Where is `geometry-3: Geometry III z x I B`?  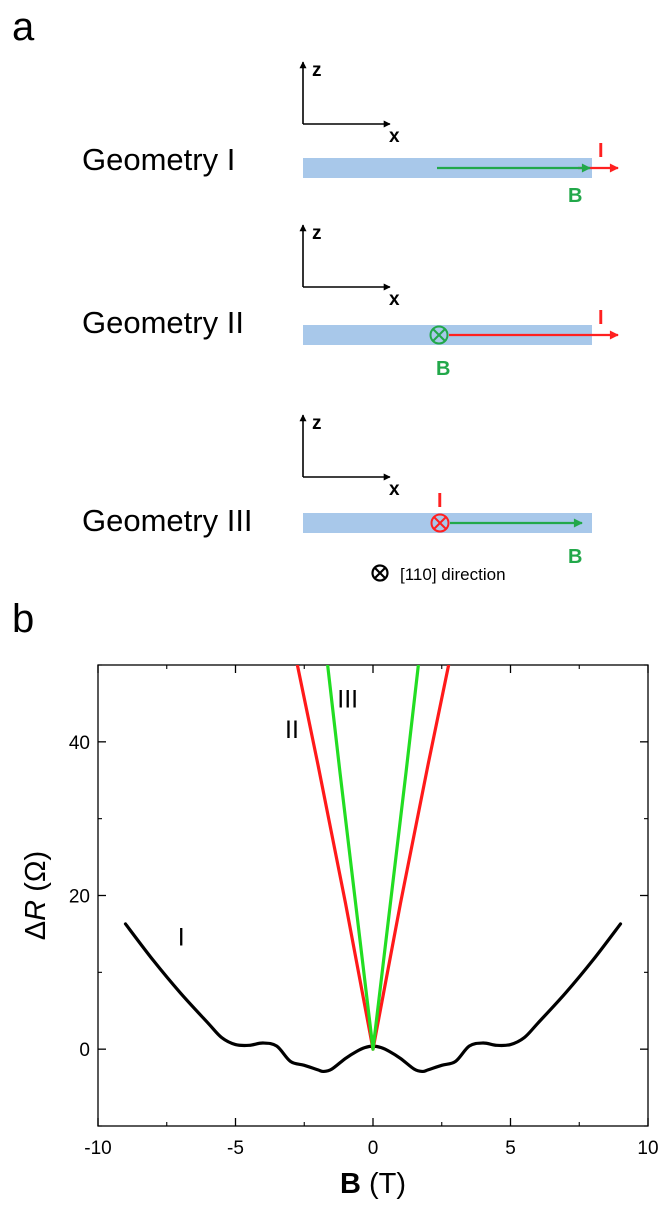 geometry-3: Geometry III z x I B is located at coordinates (337, 490).